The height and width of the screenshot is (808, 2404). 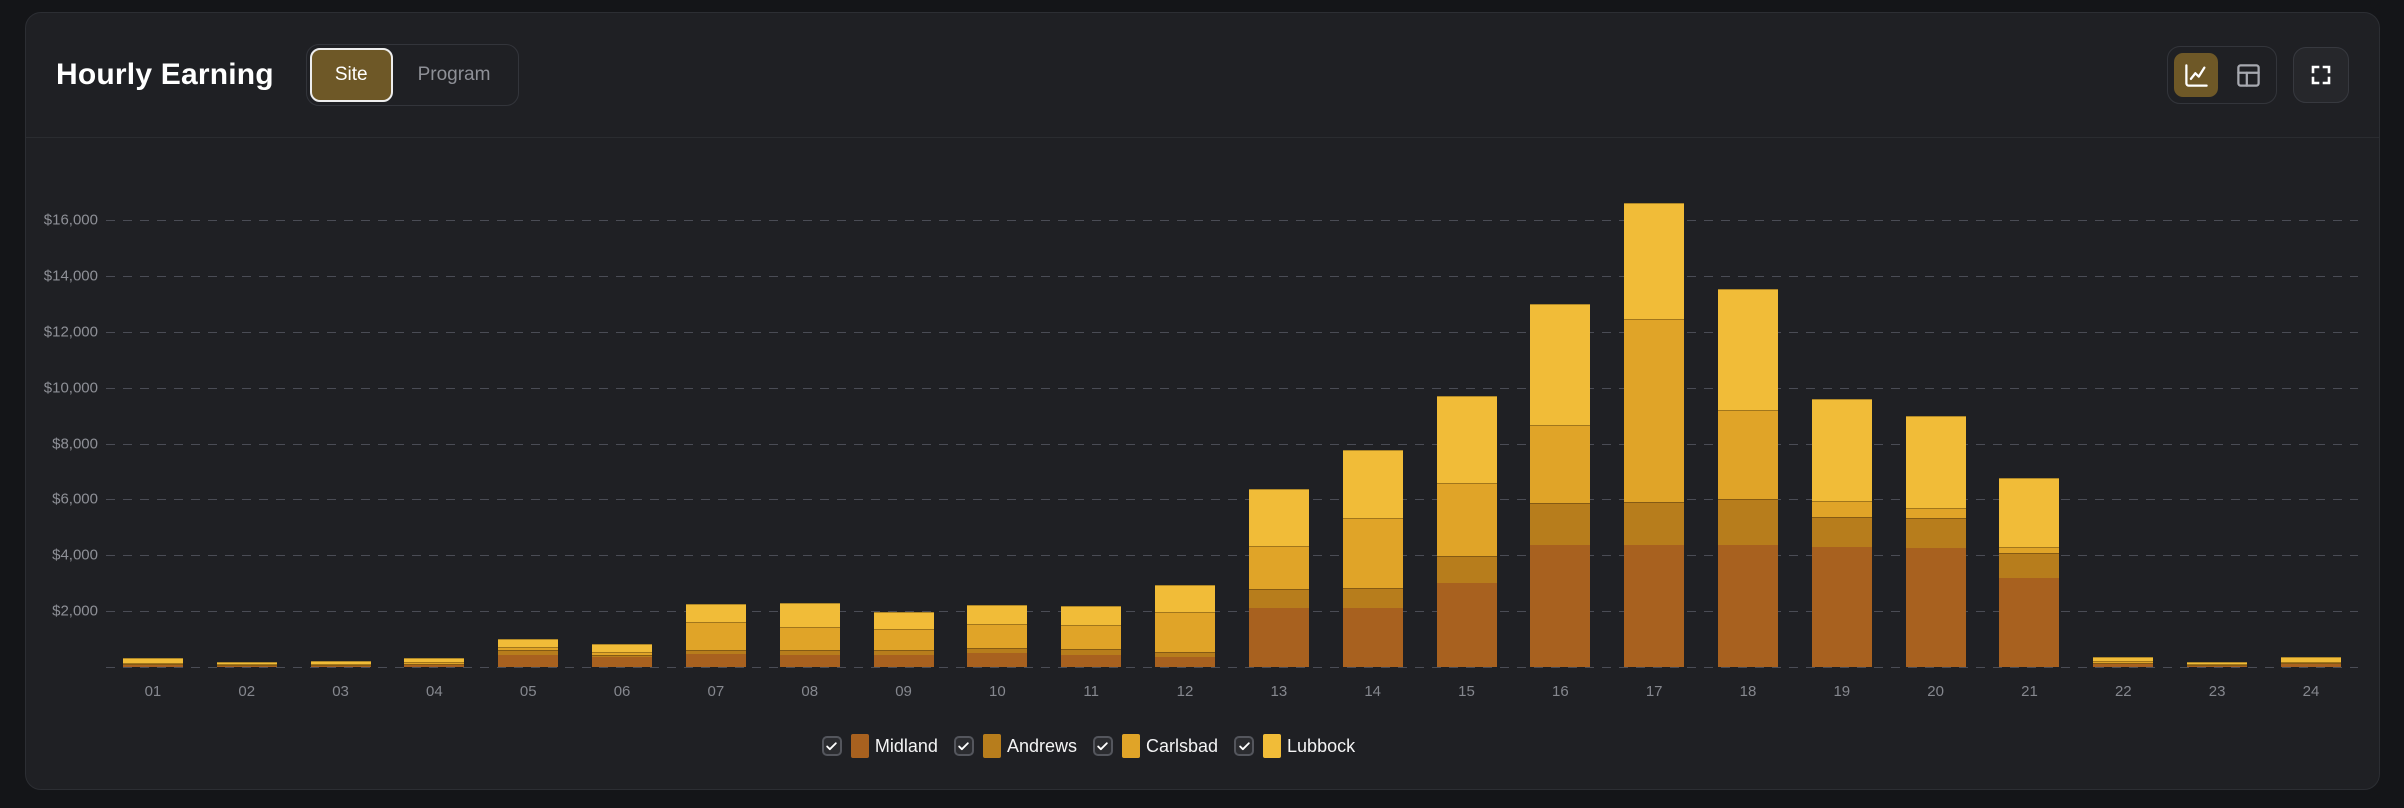 I want to click on y-axis-label: $16,000, so click(x=70, y=220).